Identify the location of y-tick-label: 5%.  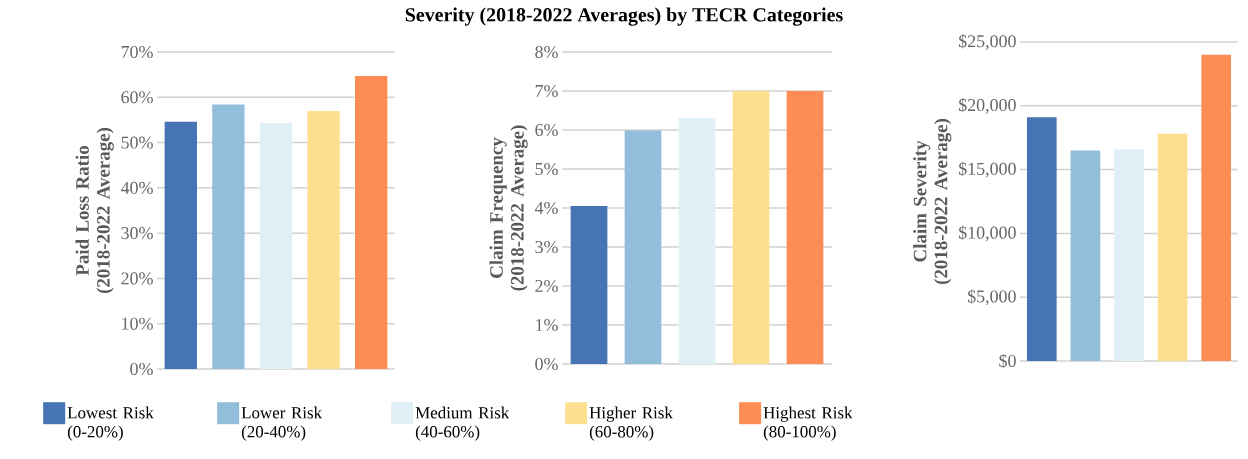
(546, 169).